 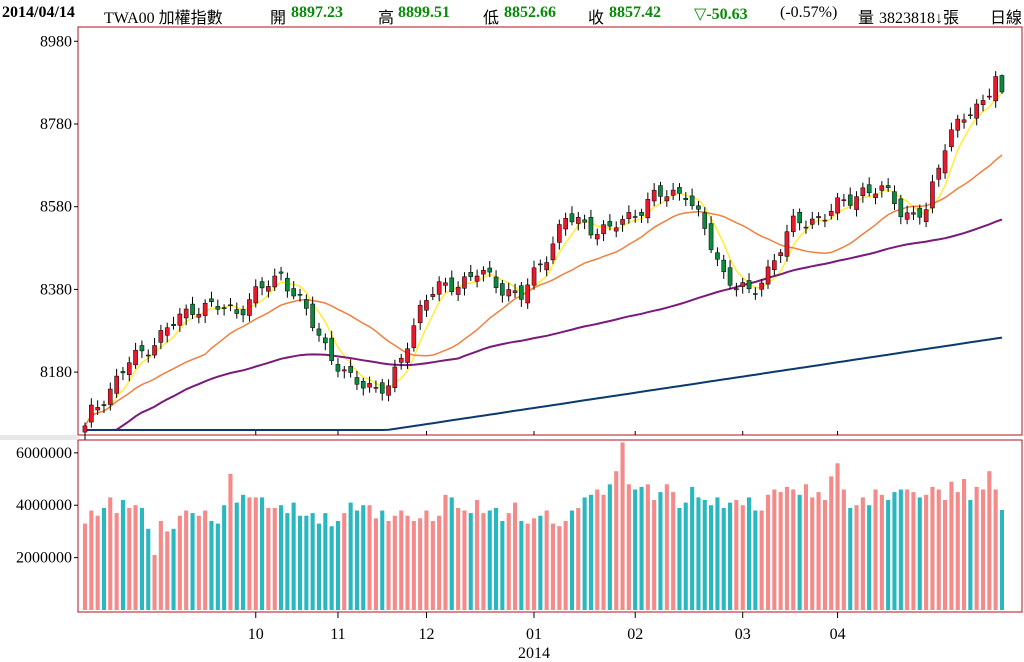 What do you see at coordinates (544, 383) in the screenshot?
I see `ma240-line` at bounding box center [544, 383].